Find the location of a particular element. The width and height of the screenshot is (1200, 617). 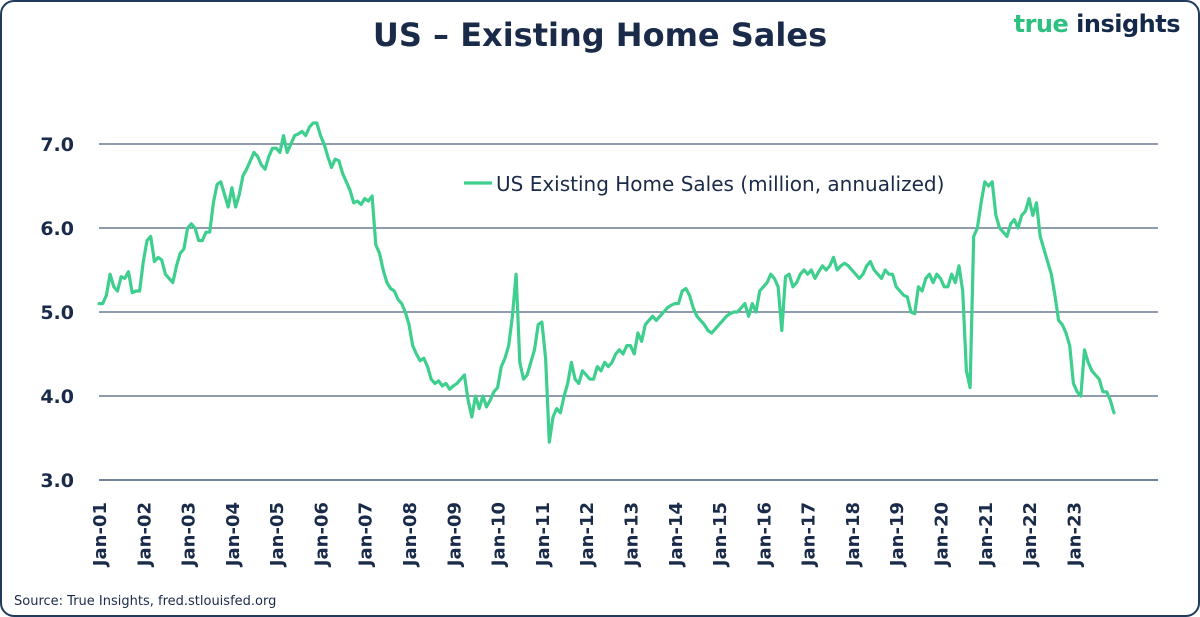

brand-word-true: true is located at coordinates (1041, 24).